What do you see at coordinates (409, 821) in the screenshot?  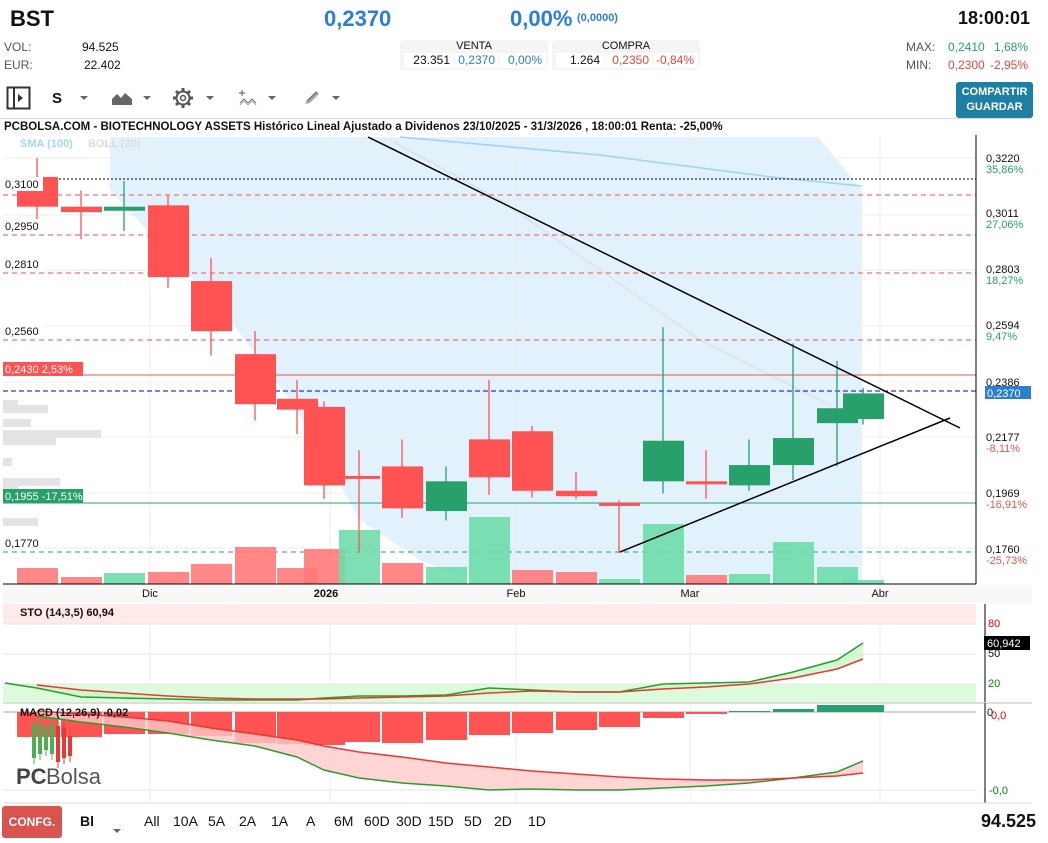 I see `range-30d: 30D` at bounding box center [409, 821].